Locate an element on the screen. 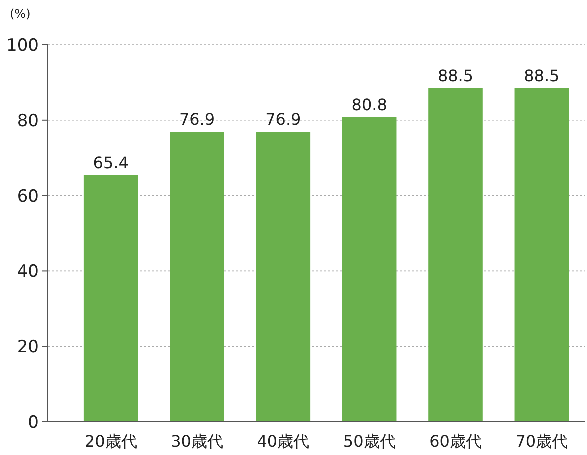 The image size is (587, 455). y-tick-label: 100 is located at coordinates (22, 46).